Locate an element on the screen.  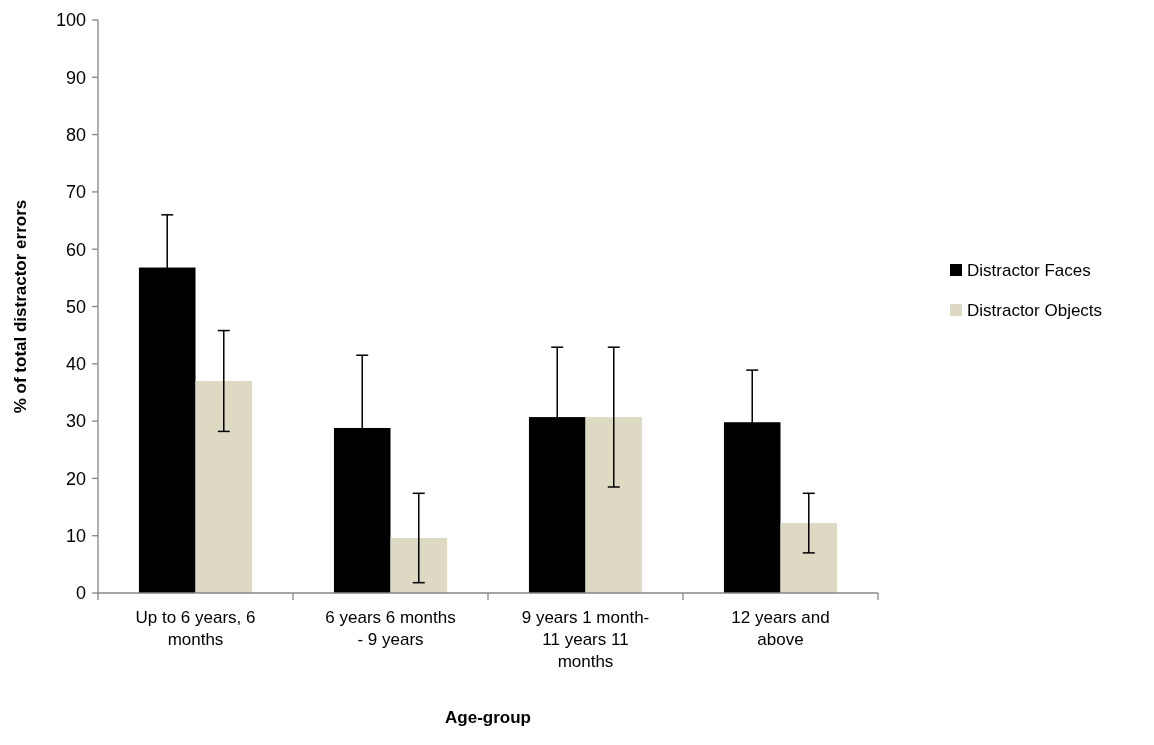
legend-label: Distractor Objects is located at coordinates (1035, 310).